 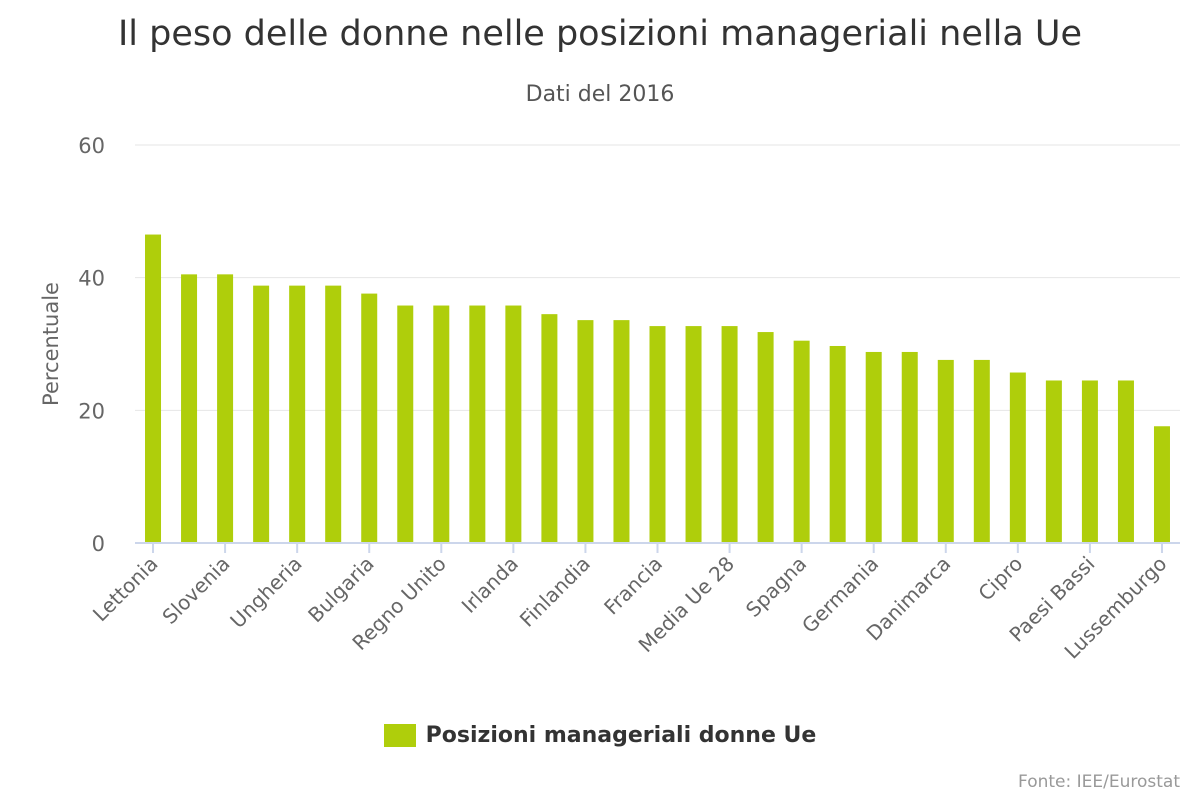 What do you see at coordinates (1000, 579) in the screenshot?
I see `x-tick-label: Cipro` at bounding box center [1000, 579].